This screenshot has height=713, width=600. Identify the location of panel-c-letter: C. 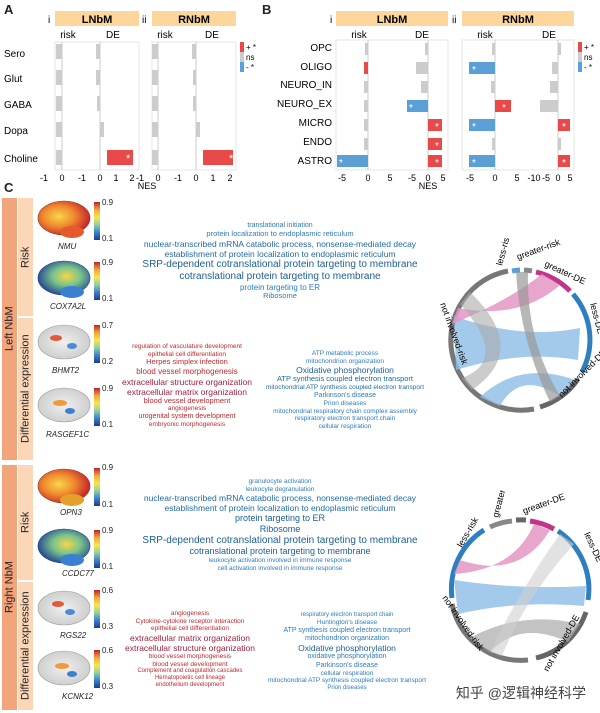
(9, 187).